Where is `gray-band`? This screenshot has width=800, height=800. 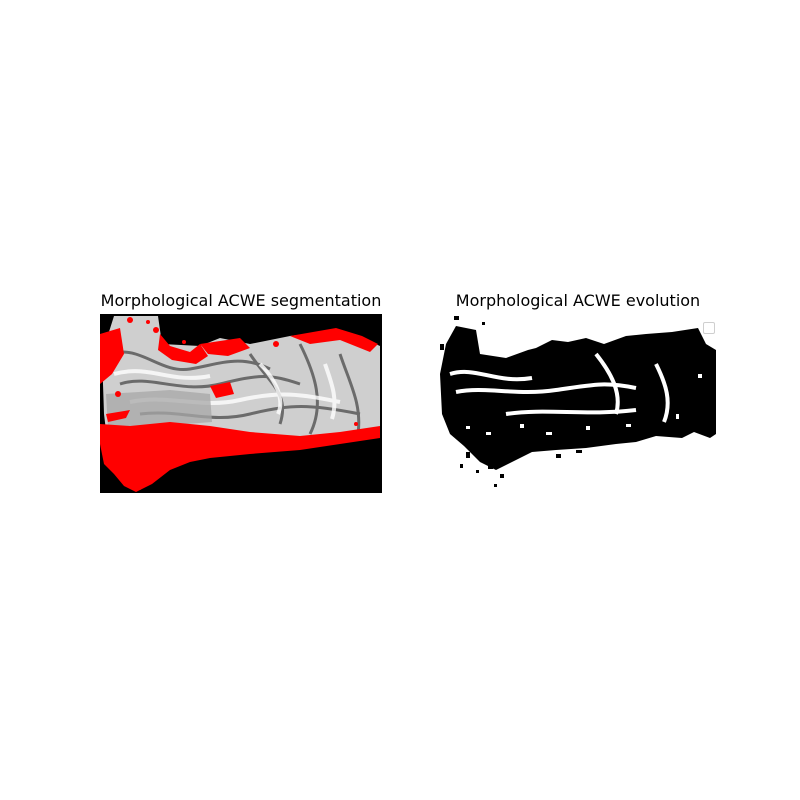
gray-band is located at coordinates (159, 409).